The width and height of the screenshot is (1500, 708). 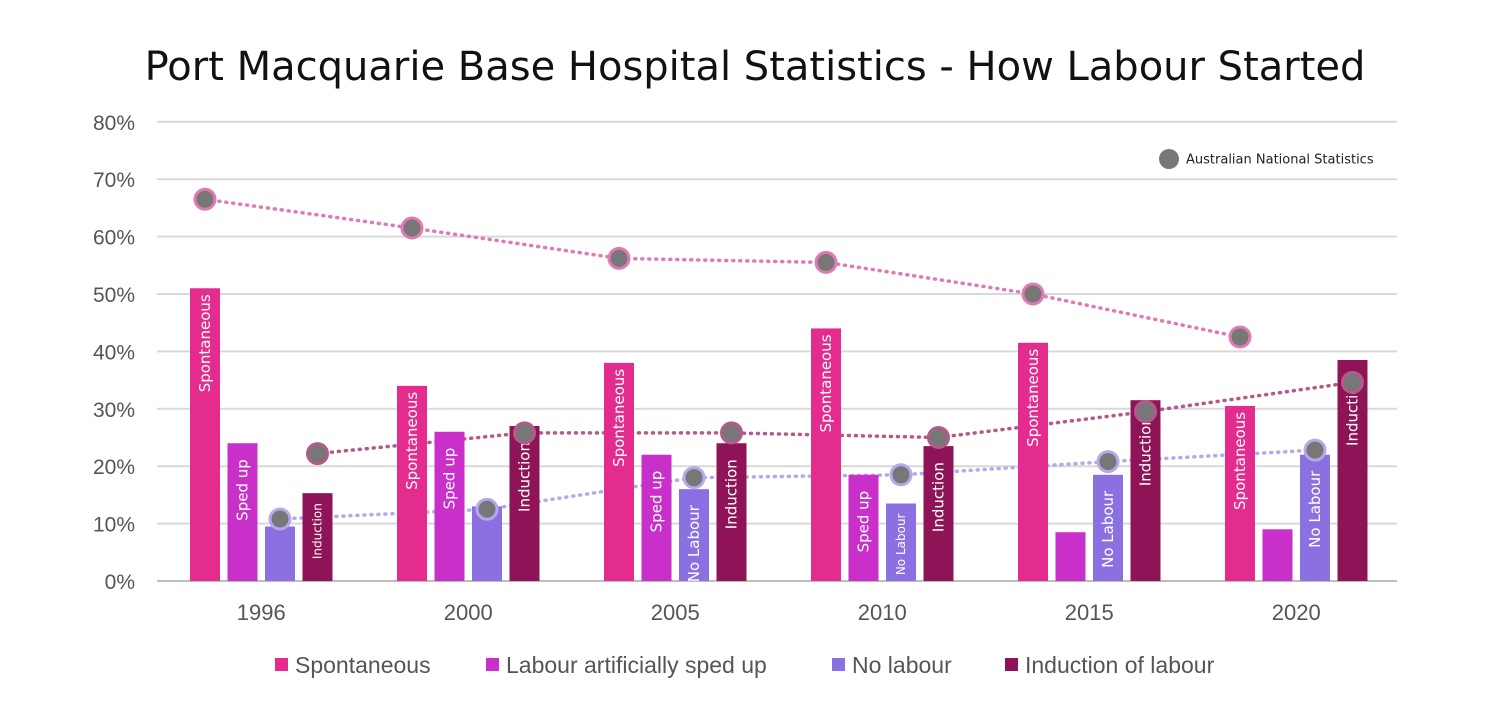 What do you see at coordinates (797, 484) in the screenshot?
I see `national-no-labour-line` at bounding box center [797, 484].